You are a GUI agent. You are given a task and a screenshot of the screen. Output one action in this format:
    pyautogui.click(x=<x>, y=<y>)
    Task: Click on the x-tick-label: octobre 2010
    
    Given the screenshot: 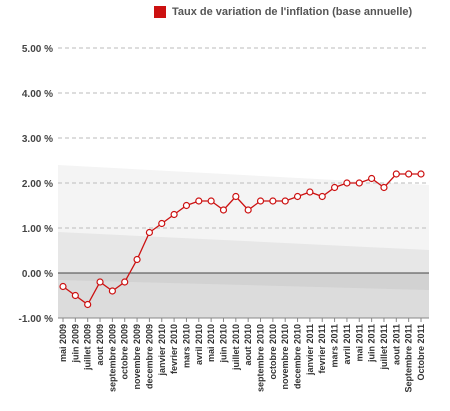 What is the action you would take?
    pyautogui.click(x=273, y=352)
    